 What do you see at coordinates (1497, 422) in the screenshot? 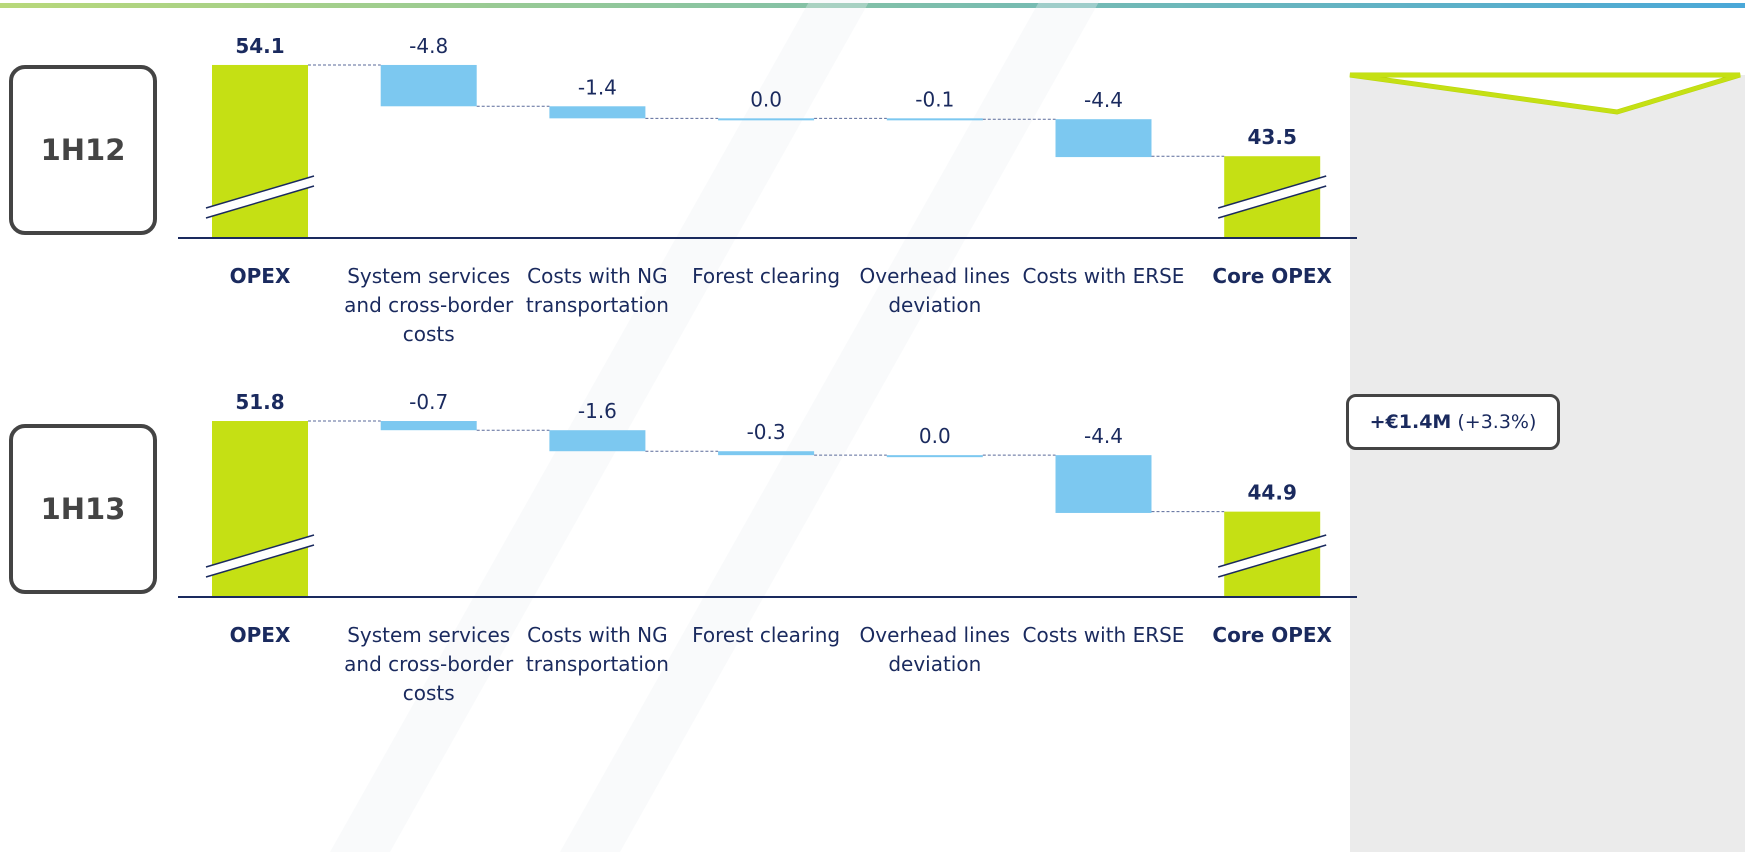
I see `note-text: (+3.3%)` at bounding box center [1497, 422].